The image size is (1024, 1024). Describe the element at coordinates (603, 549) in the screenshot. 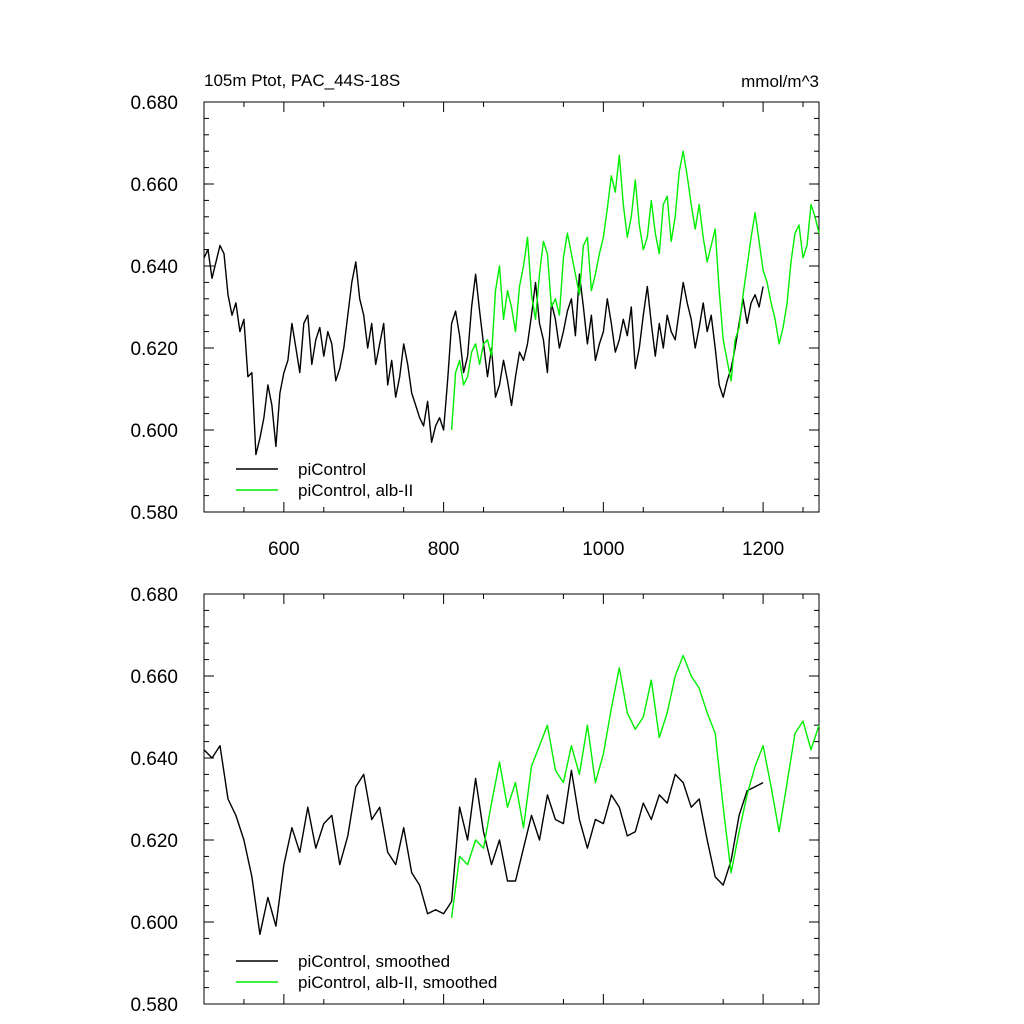

I see `x-tick-label: 1000` at that location.